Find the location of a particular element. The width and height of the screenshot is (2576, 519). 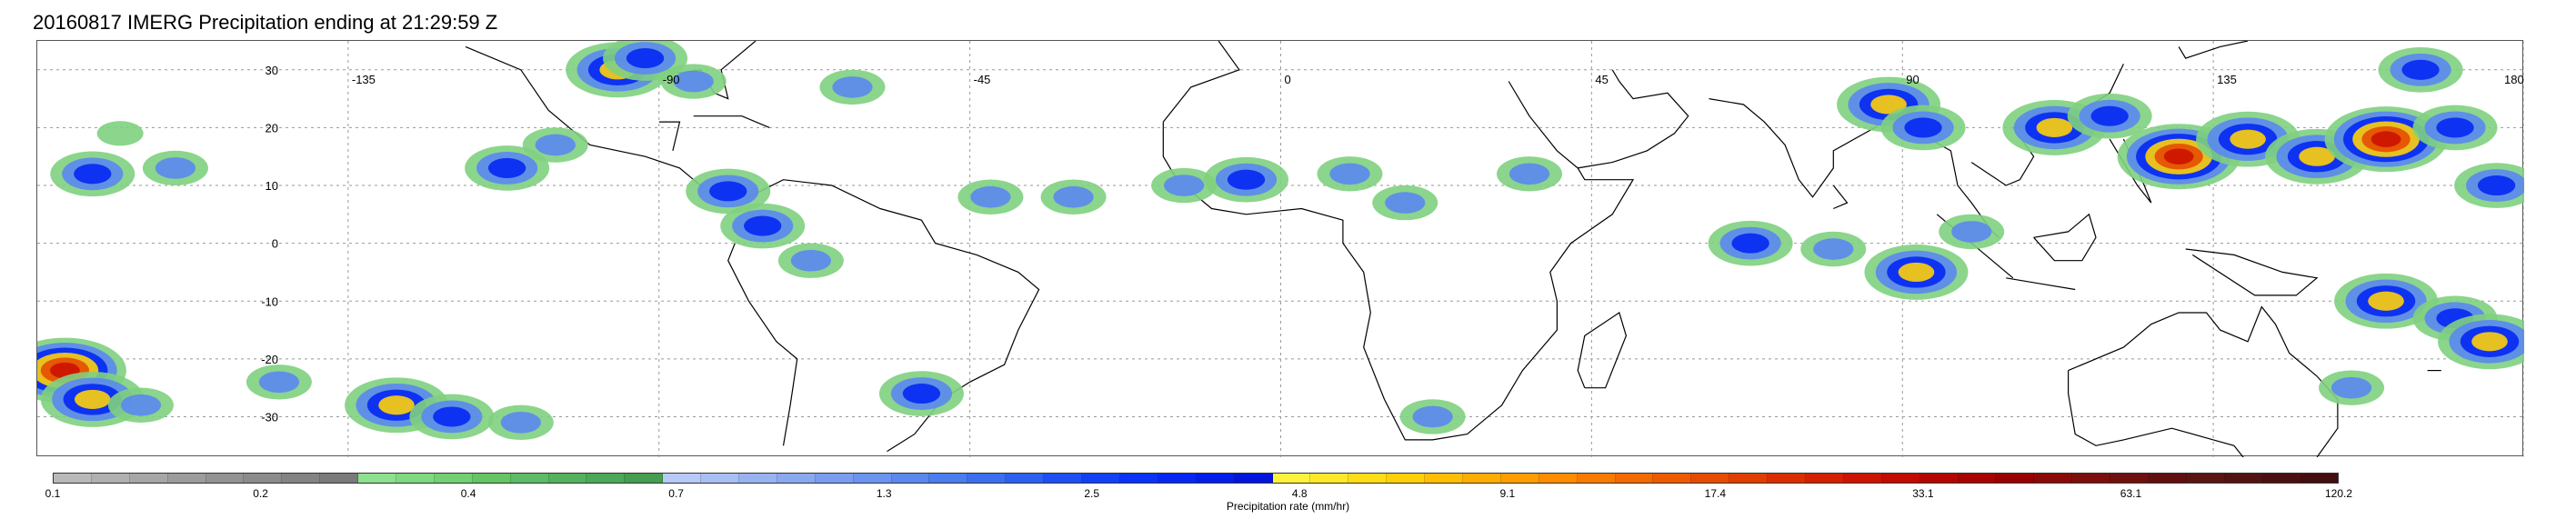

lon-tick-label: 180 is located at coordinates (2514, 79).